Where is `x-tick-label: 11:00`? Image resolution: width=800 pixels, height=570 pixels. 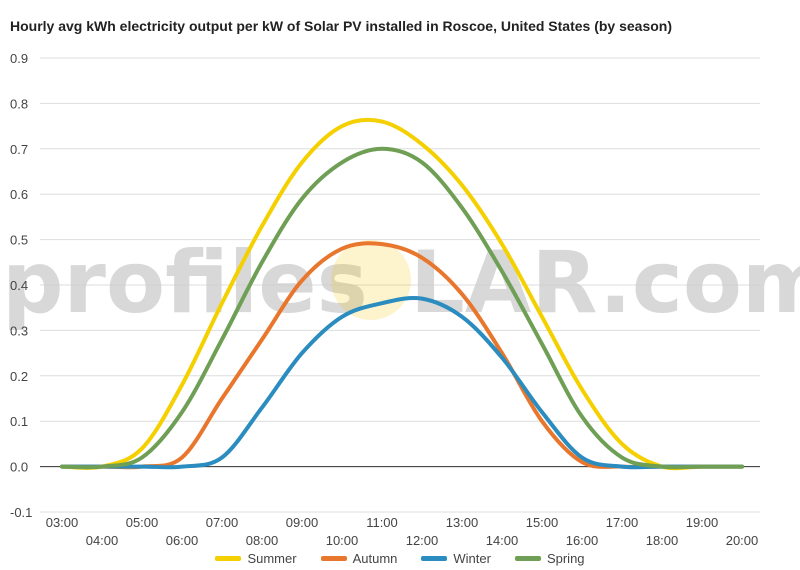 x-tick-label: 11:00 is located at coordinates (382, 522).